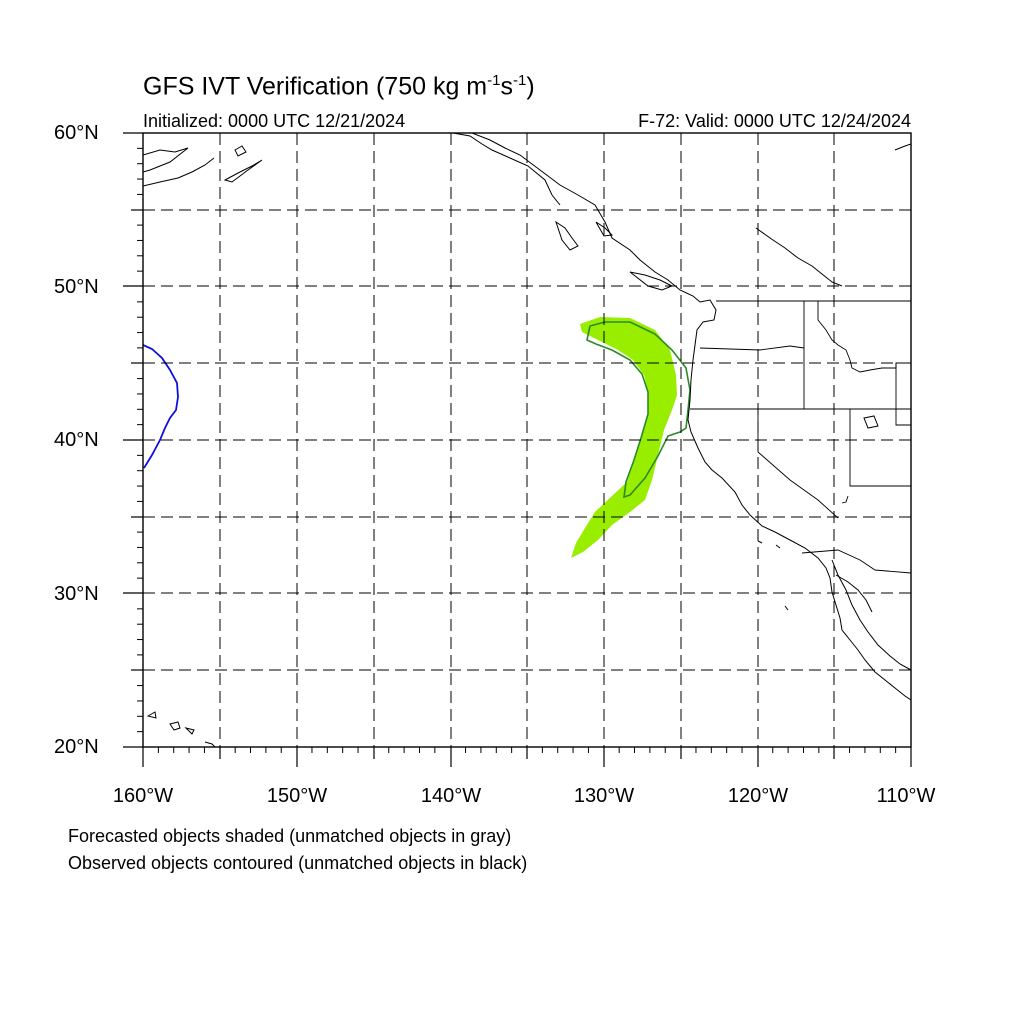  I want to click on unmatched-observed-object, so click(161, 406).